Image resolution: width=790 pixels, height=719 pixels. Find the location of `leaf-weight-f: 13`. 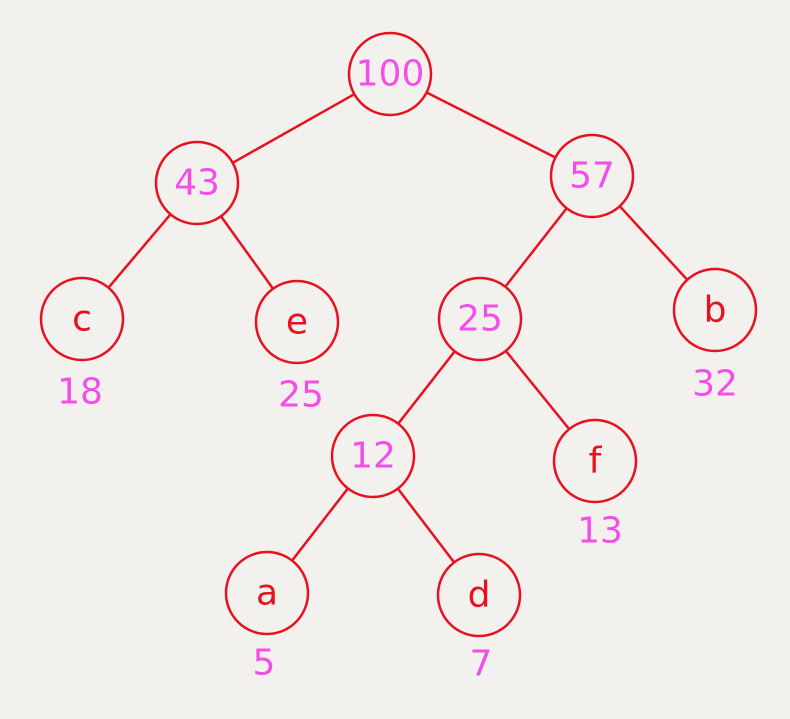

leaf-weight-f: 13 is located at coordinates (600, 531).